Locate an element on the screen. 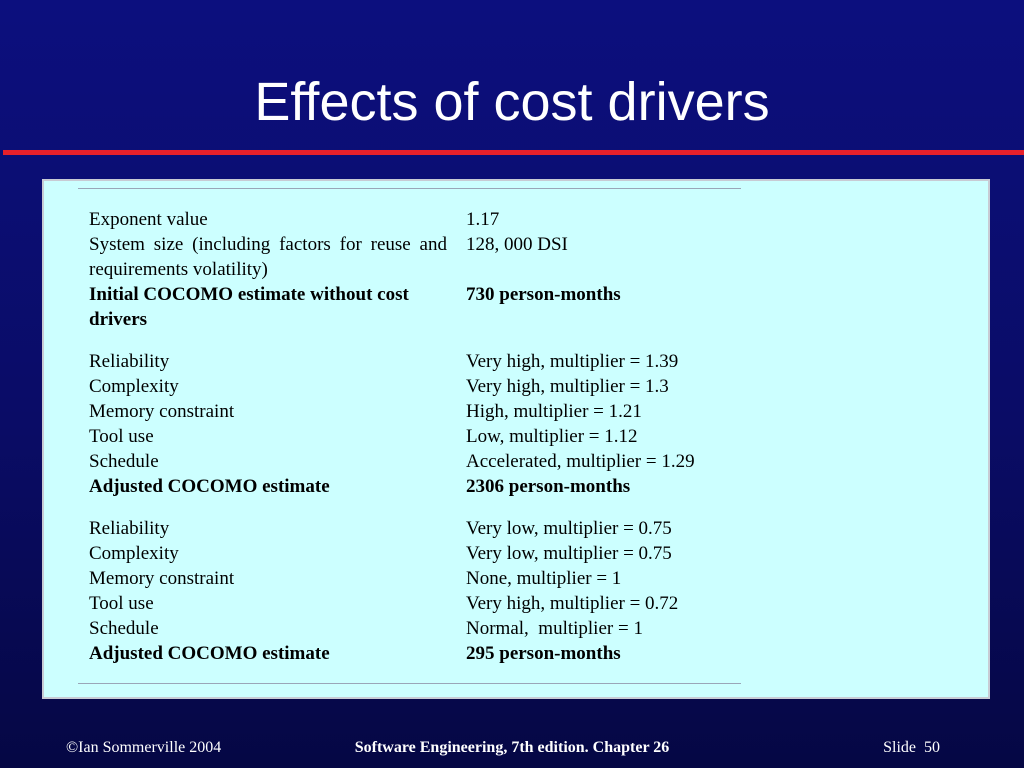  row-value: Accelerated, multiplier = 1.29 is located at coordinates (580, 461).